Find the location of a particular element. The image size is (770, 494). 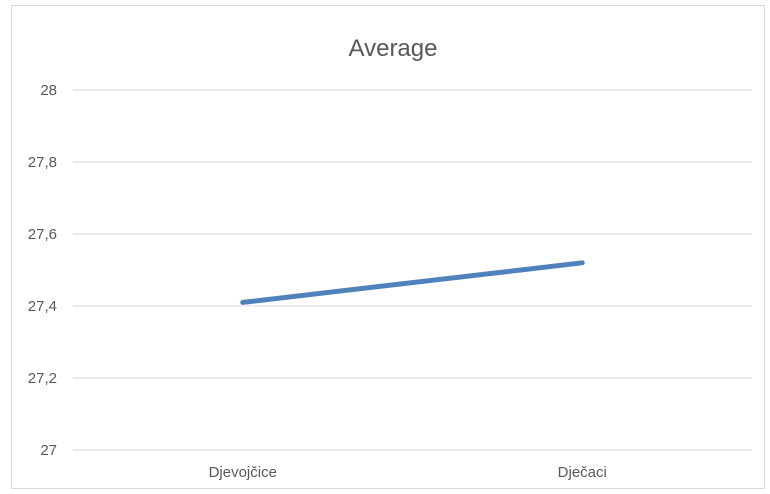

y-tick-label: 27,6 is located at coordinates (42, 234).